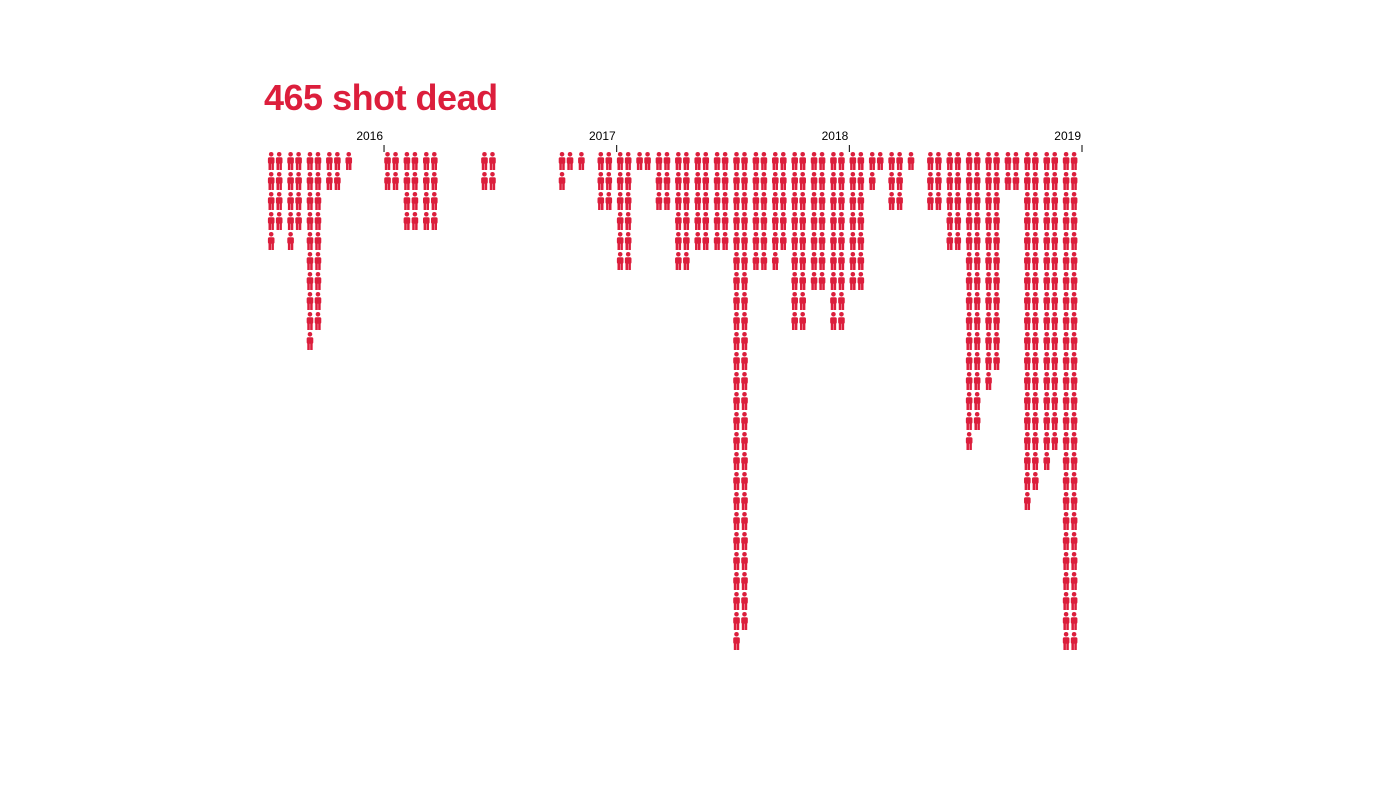 Image resolution: width=1384 pixels, height=806 pixels. What do you see at coordinates (1031, 331) in the screenshot?
I see `column` at bounding box center [1031, 331].